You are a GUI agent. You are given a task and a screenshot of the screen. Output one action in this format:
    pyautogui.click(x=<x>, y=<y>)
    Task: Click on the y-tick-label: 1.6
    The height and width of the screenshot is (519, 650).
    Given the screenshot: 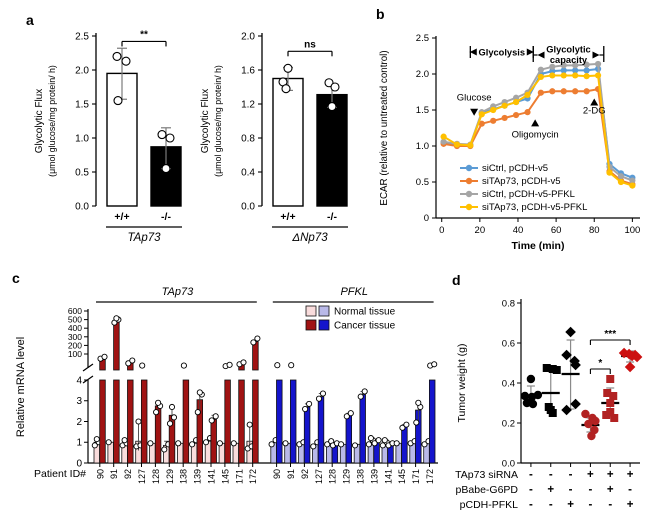 What is the action you would take?
    pyautogui.click(x=248, y=71)
    